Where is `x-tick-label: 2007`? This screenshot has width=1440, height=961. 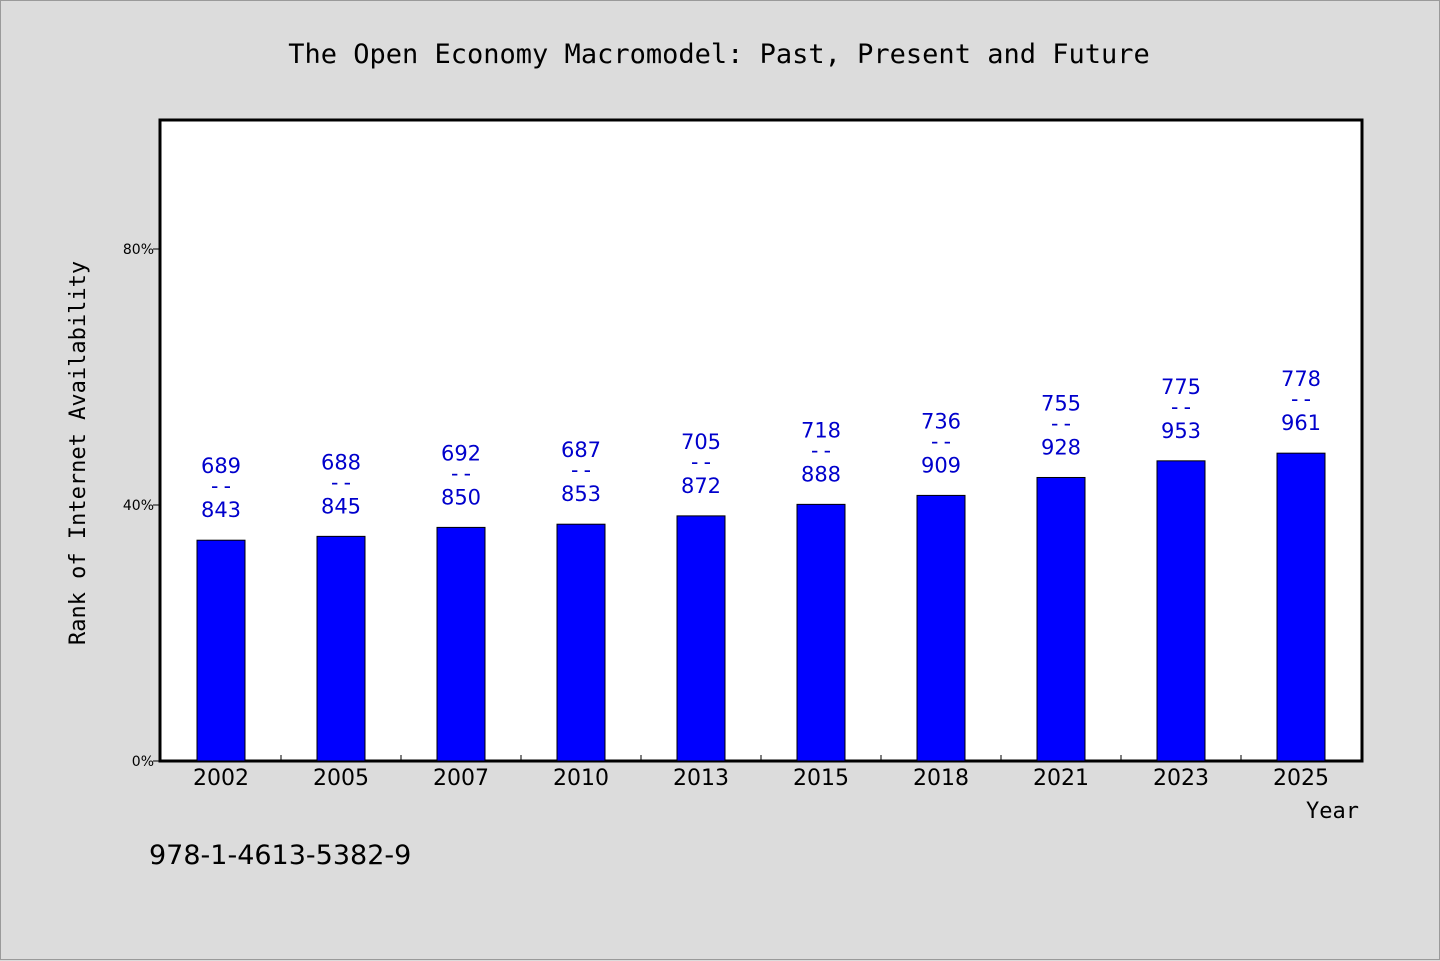
x-tick-label: 2007 is located at coordinates (461, 778).